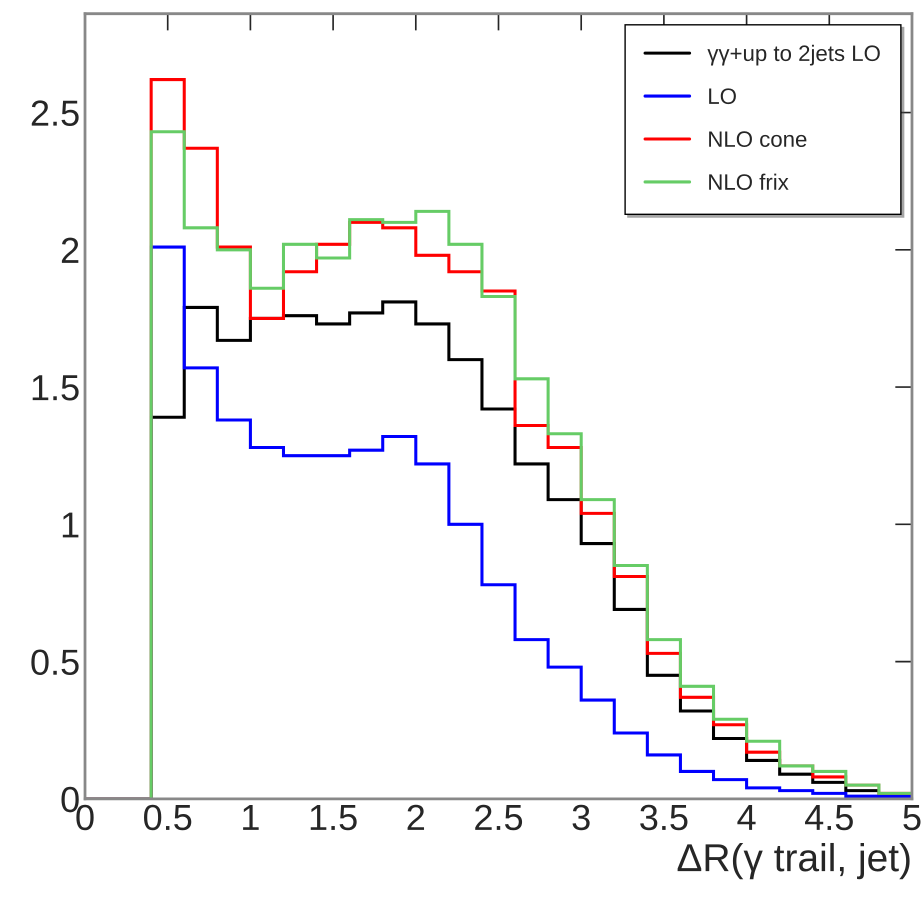 The height and width of the screenshot is (913, 924). Describe the element at coordinates (794, 861) in the screenshot. I see `x-axis-title: ΔR(γ trail, jet)` at that location.